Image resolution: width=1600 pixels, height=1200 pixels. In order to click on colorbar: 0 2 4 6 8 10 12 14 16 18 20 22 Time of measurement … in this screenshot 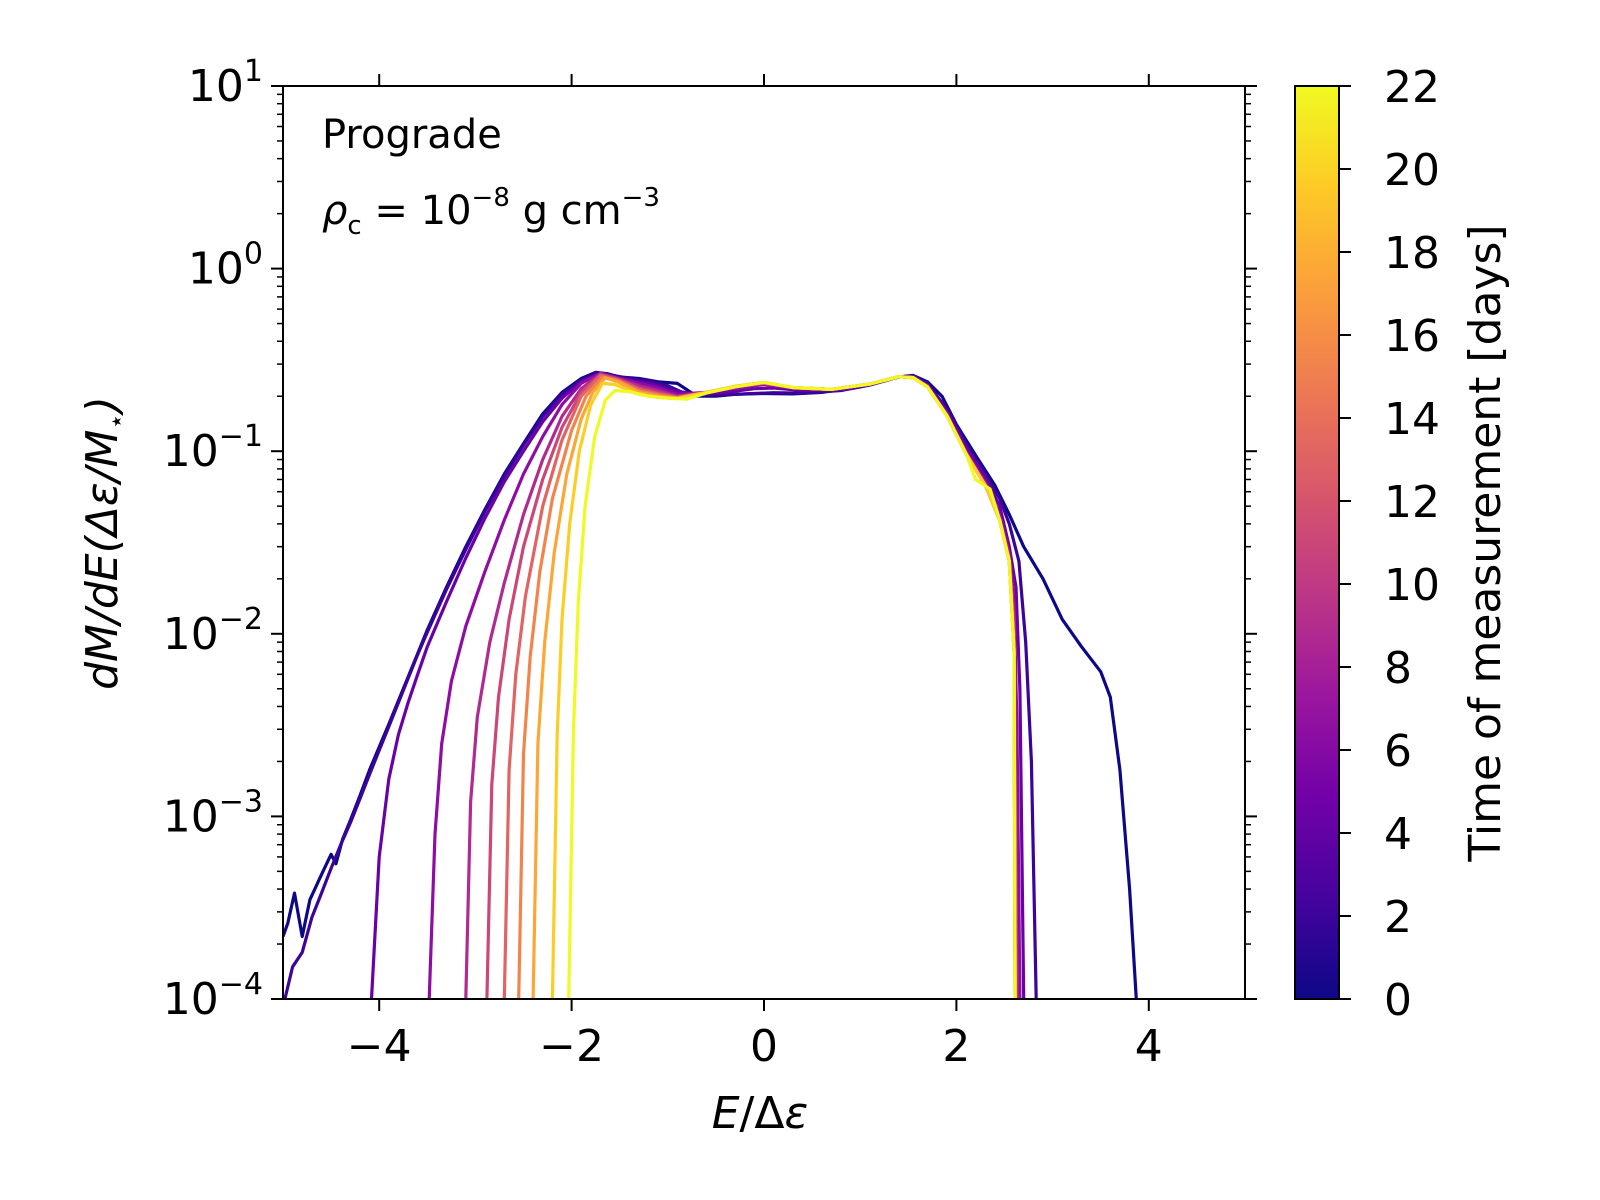, I will do `click(1402, 544)`.